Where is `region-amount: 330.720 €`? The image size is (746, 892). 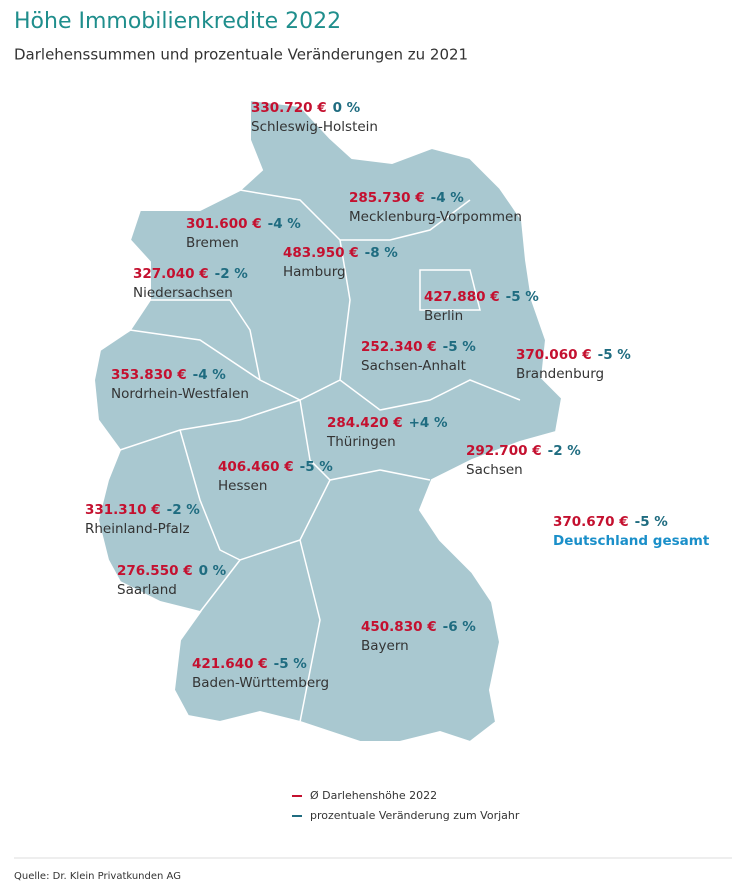
region-amount: 330.720 € is located at coordinates (289, 108).